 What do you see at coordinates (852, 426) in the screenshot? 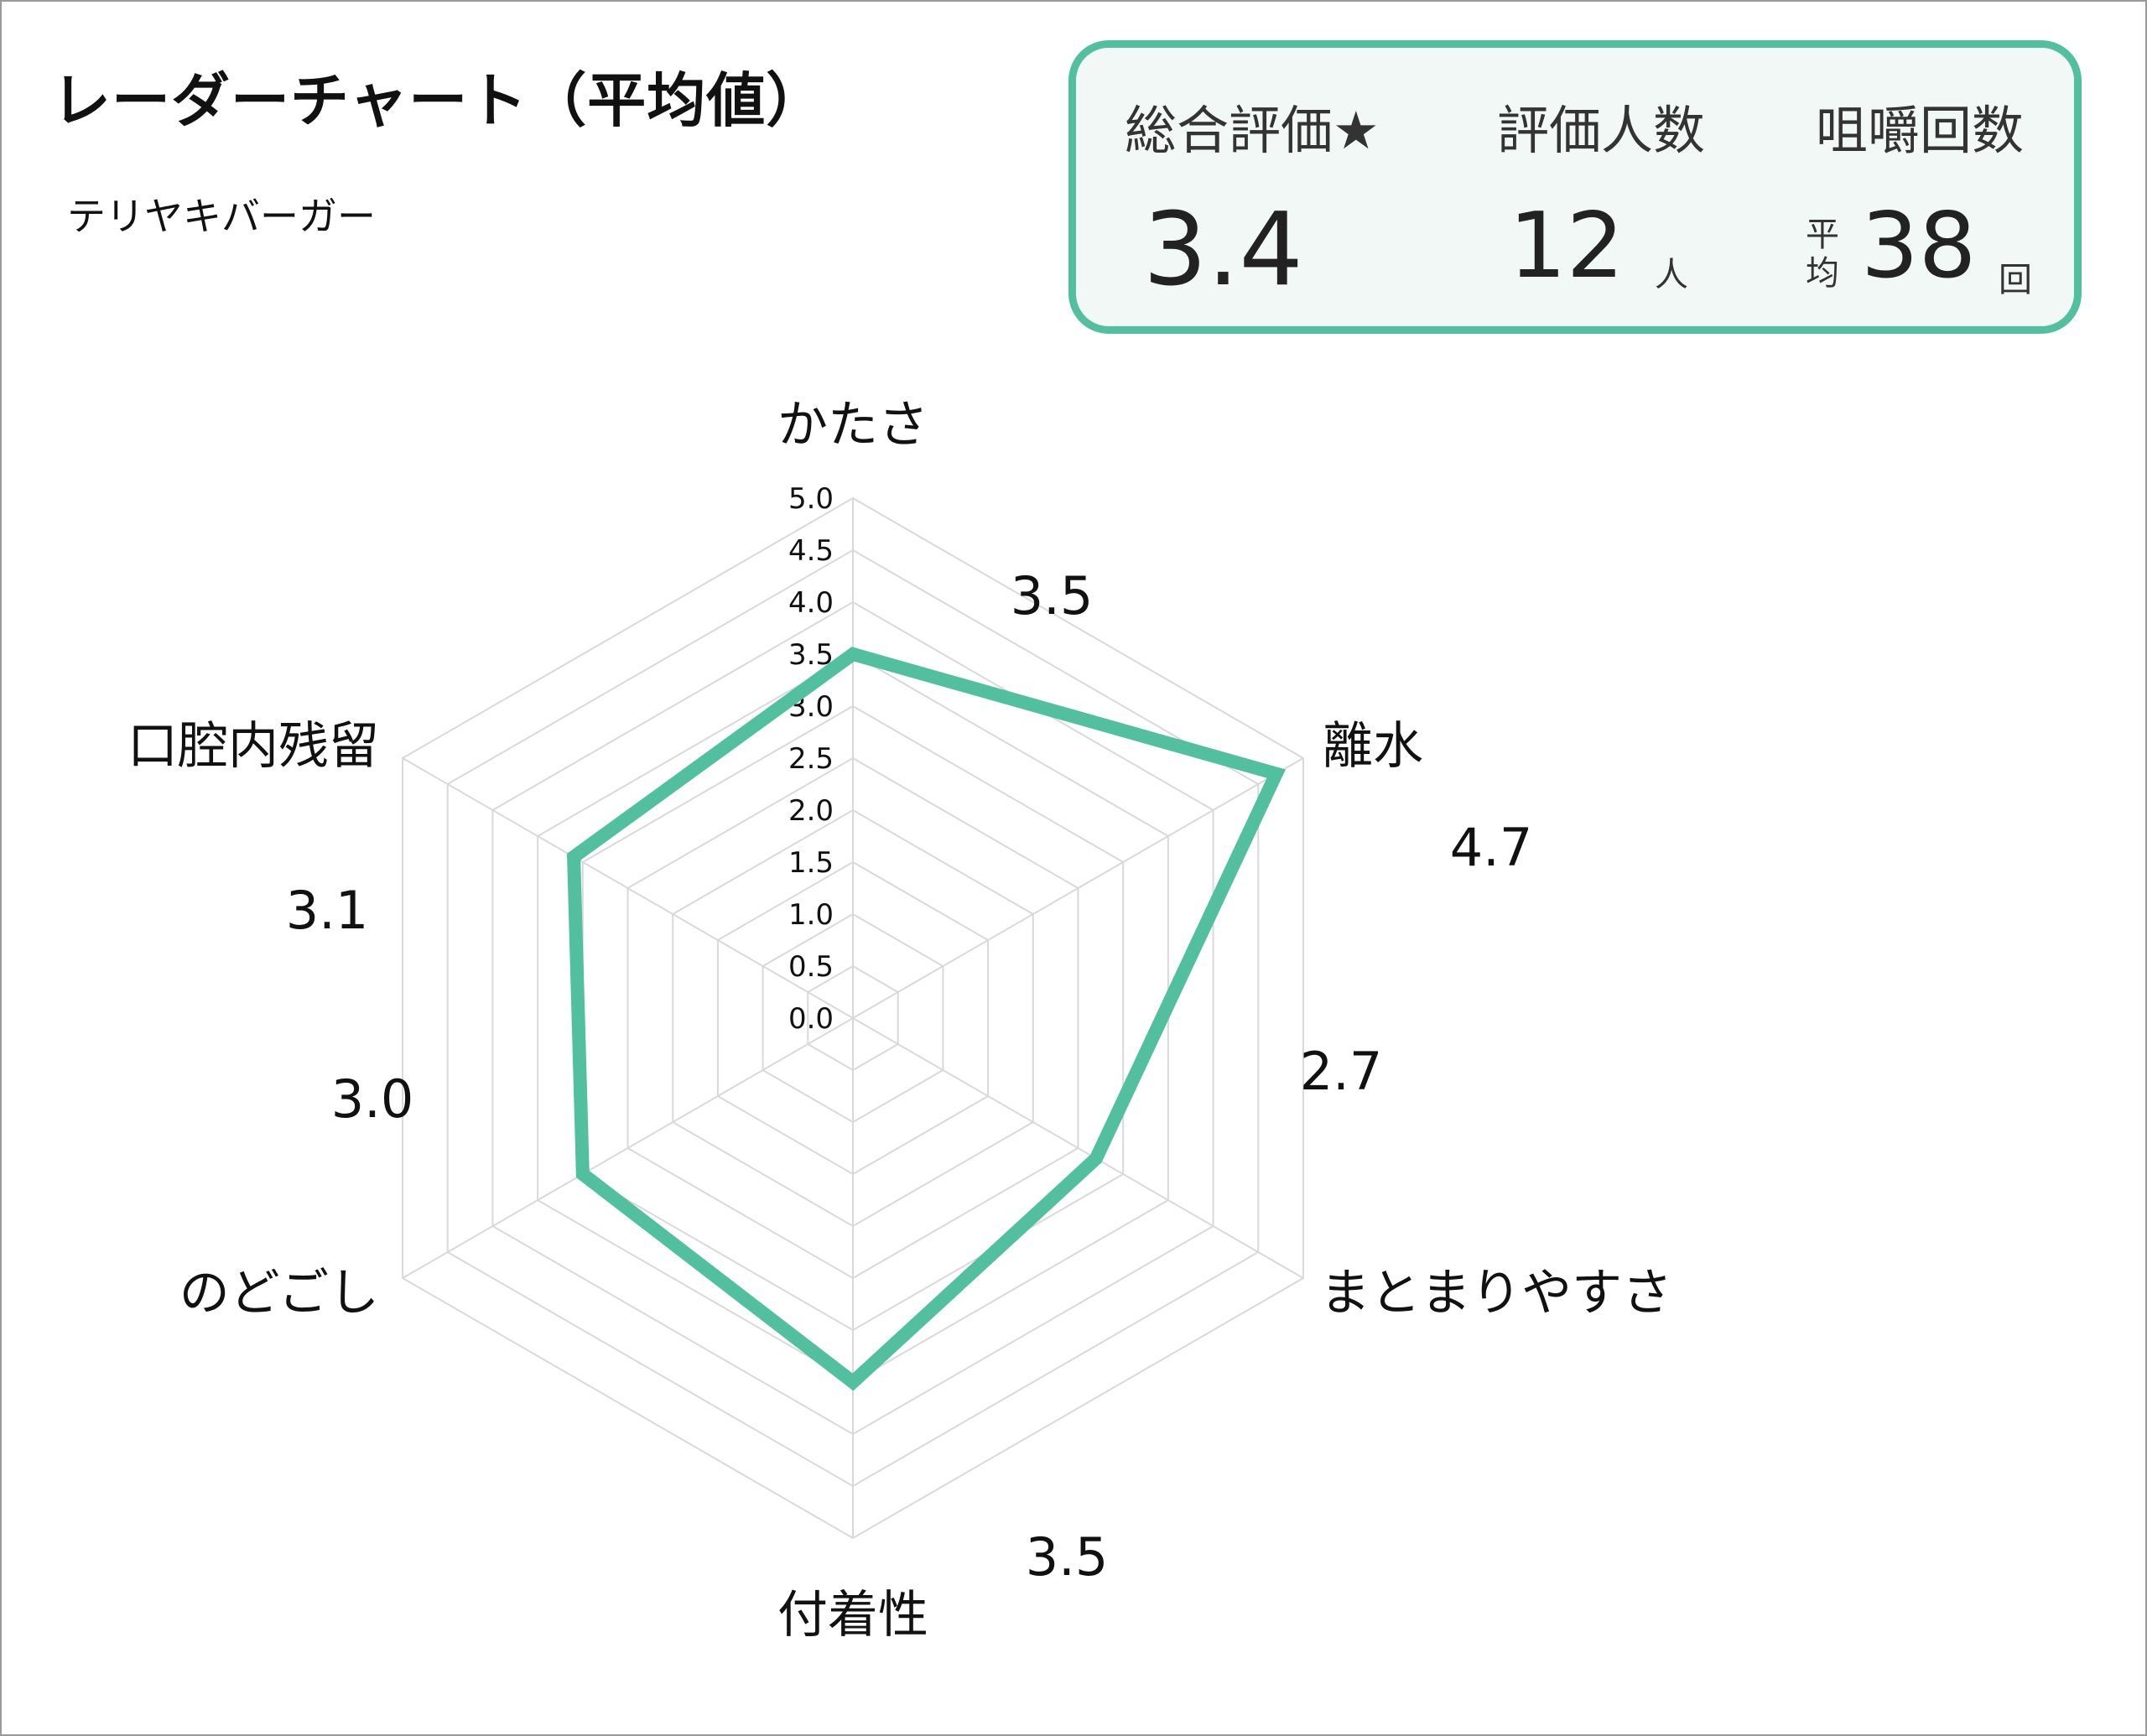
I see `axis-label: かたさ` at bounding box center [852, 426].